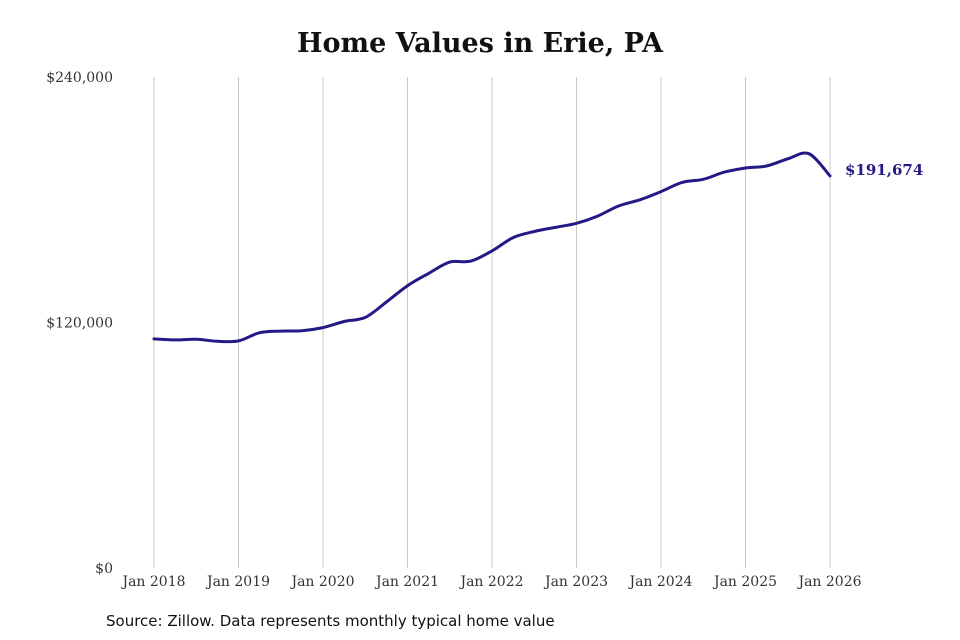  What do you see at coordinates (828, 582) in the screenshot?
I see `x-tick-label: Jan 2026` at bounding box center [828, 582].